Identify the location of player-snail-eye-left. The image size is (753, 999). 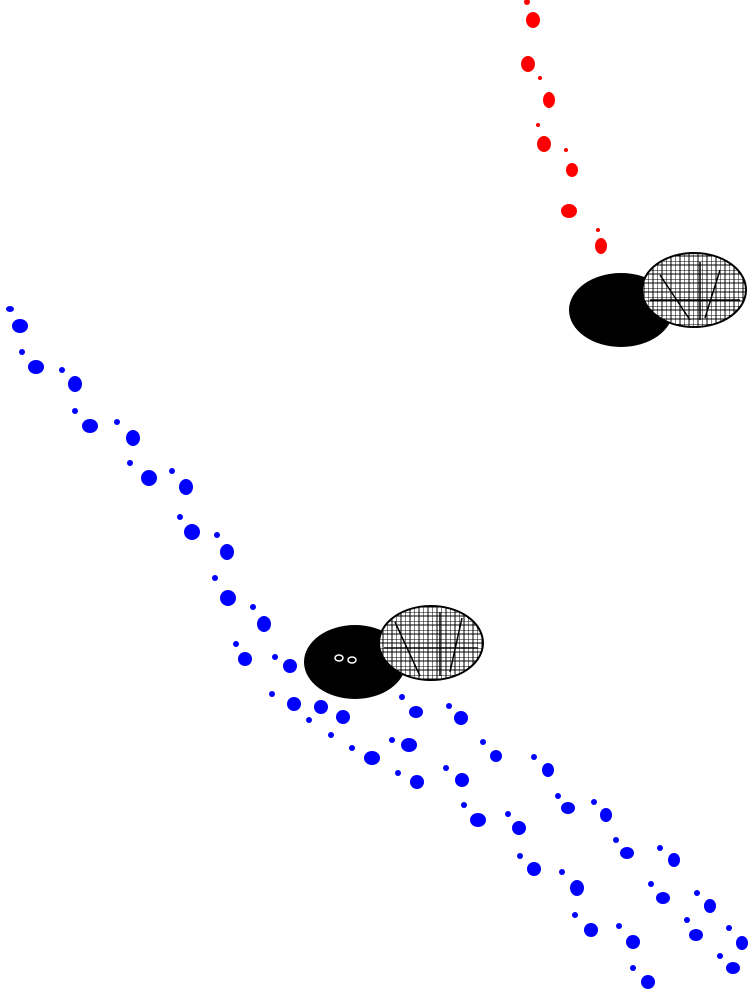
(339, 658).